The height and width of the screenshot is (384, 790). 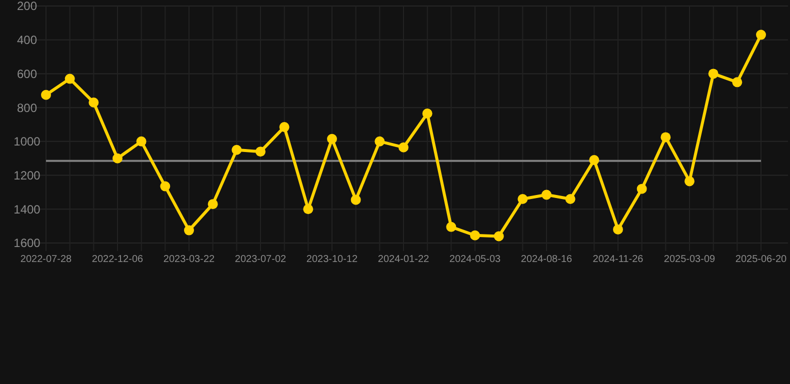 I want to click on x-tick-label: 2024-05-03, so click(x=475, y=259).